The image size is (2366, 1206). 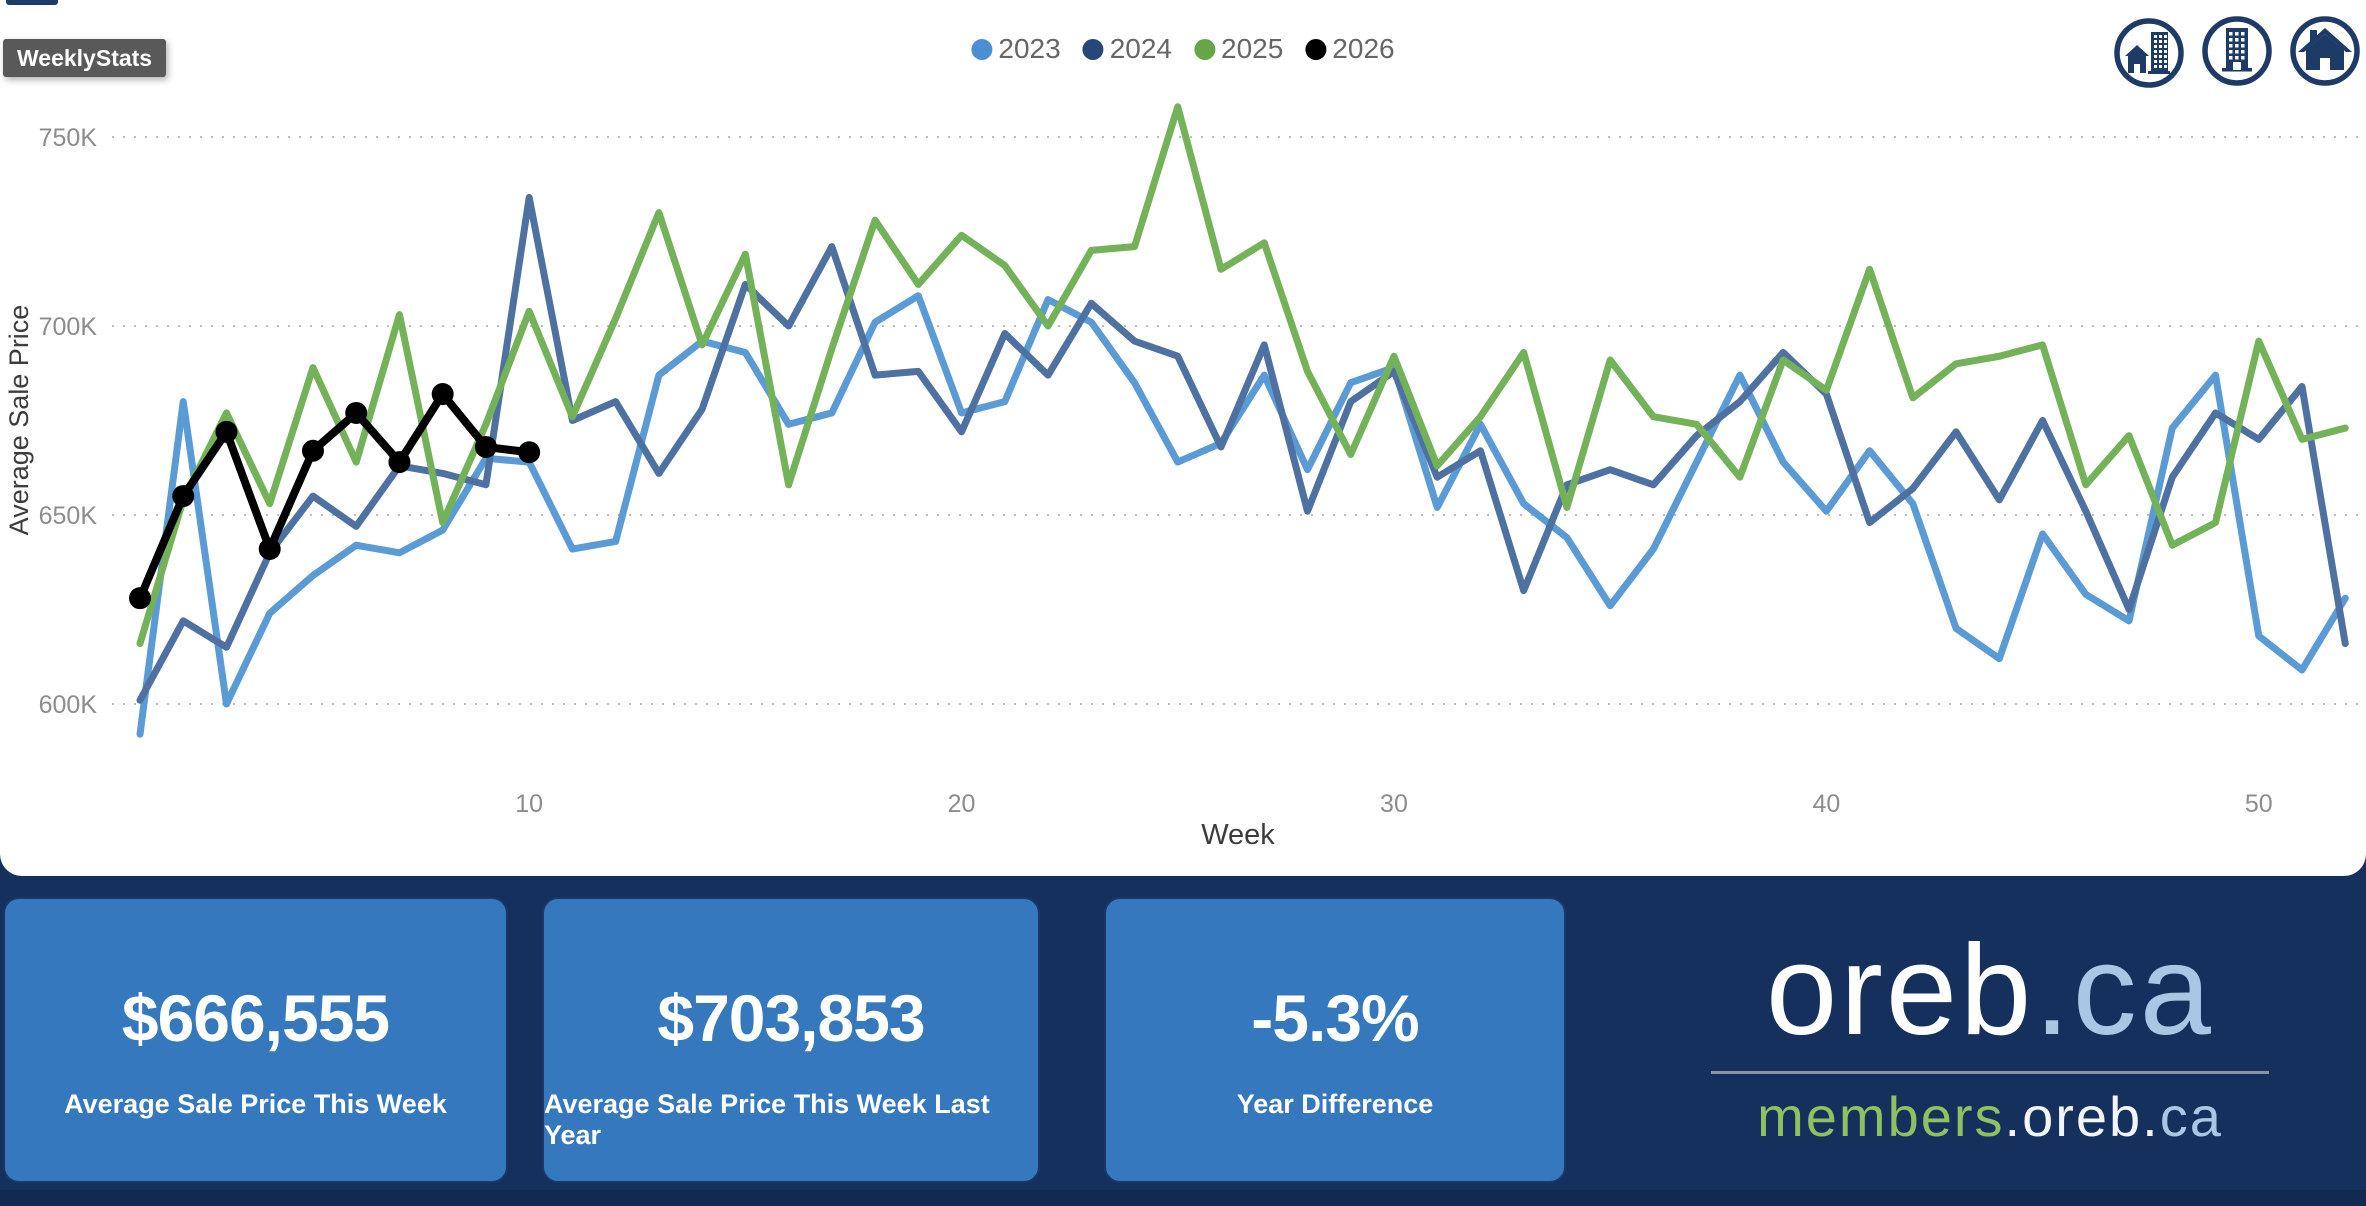 I want to click on x-tick-label: 30, so click(x=1394, y=804).